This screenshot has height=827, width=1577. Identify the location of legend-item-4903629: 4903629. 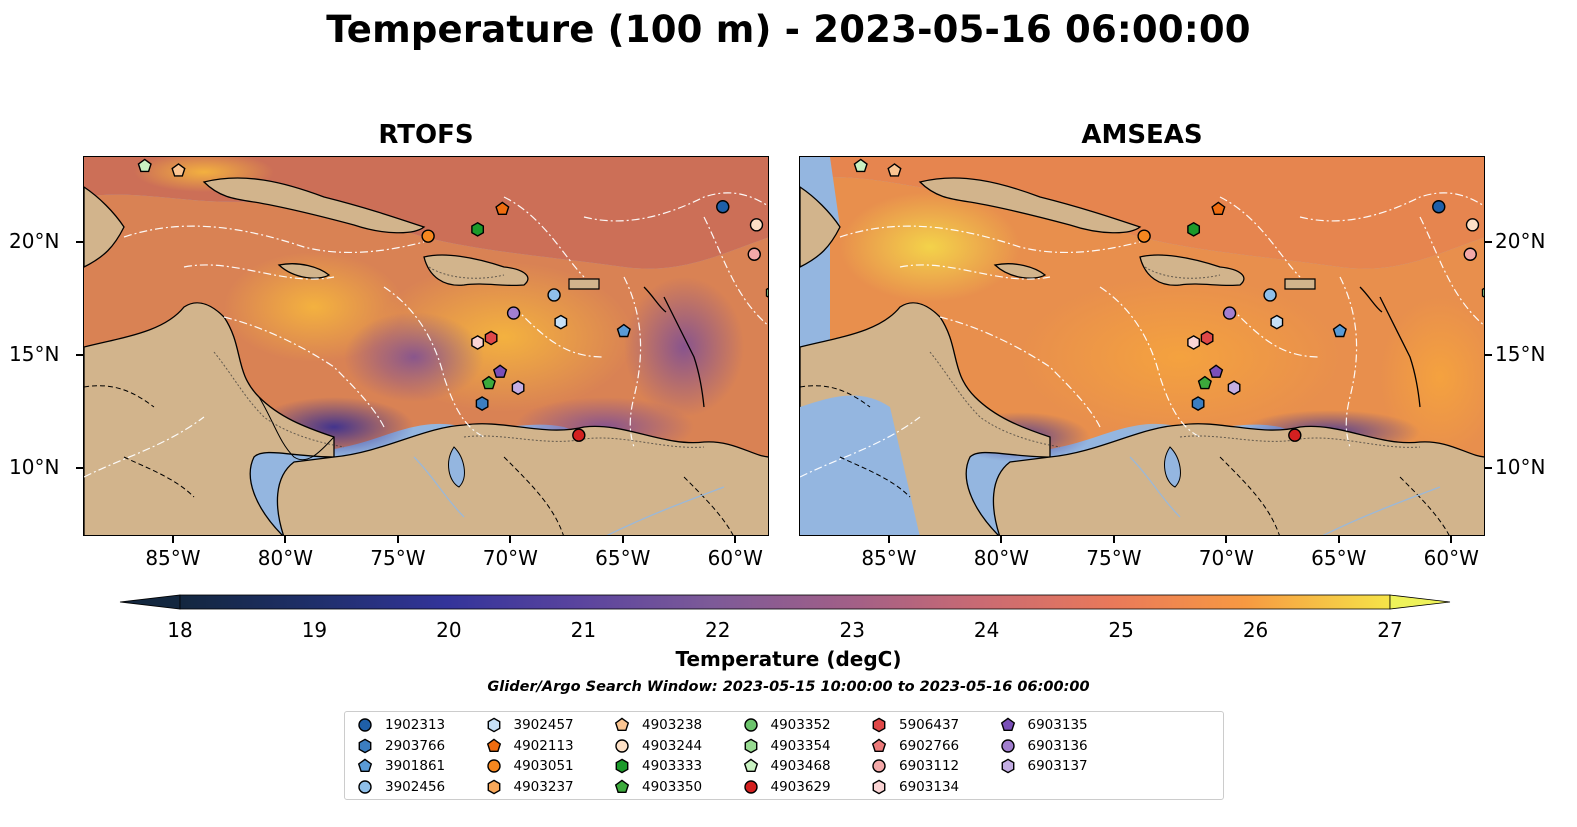
(787, 787).